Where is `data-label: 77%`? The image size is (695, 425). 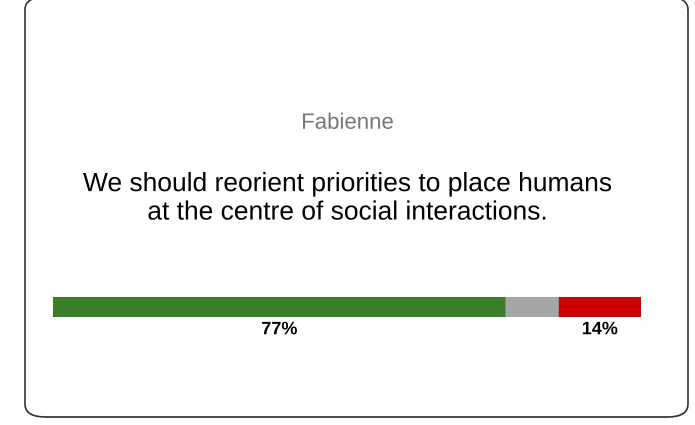 data-label: 77% is located at coordinates (279, 328).